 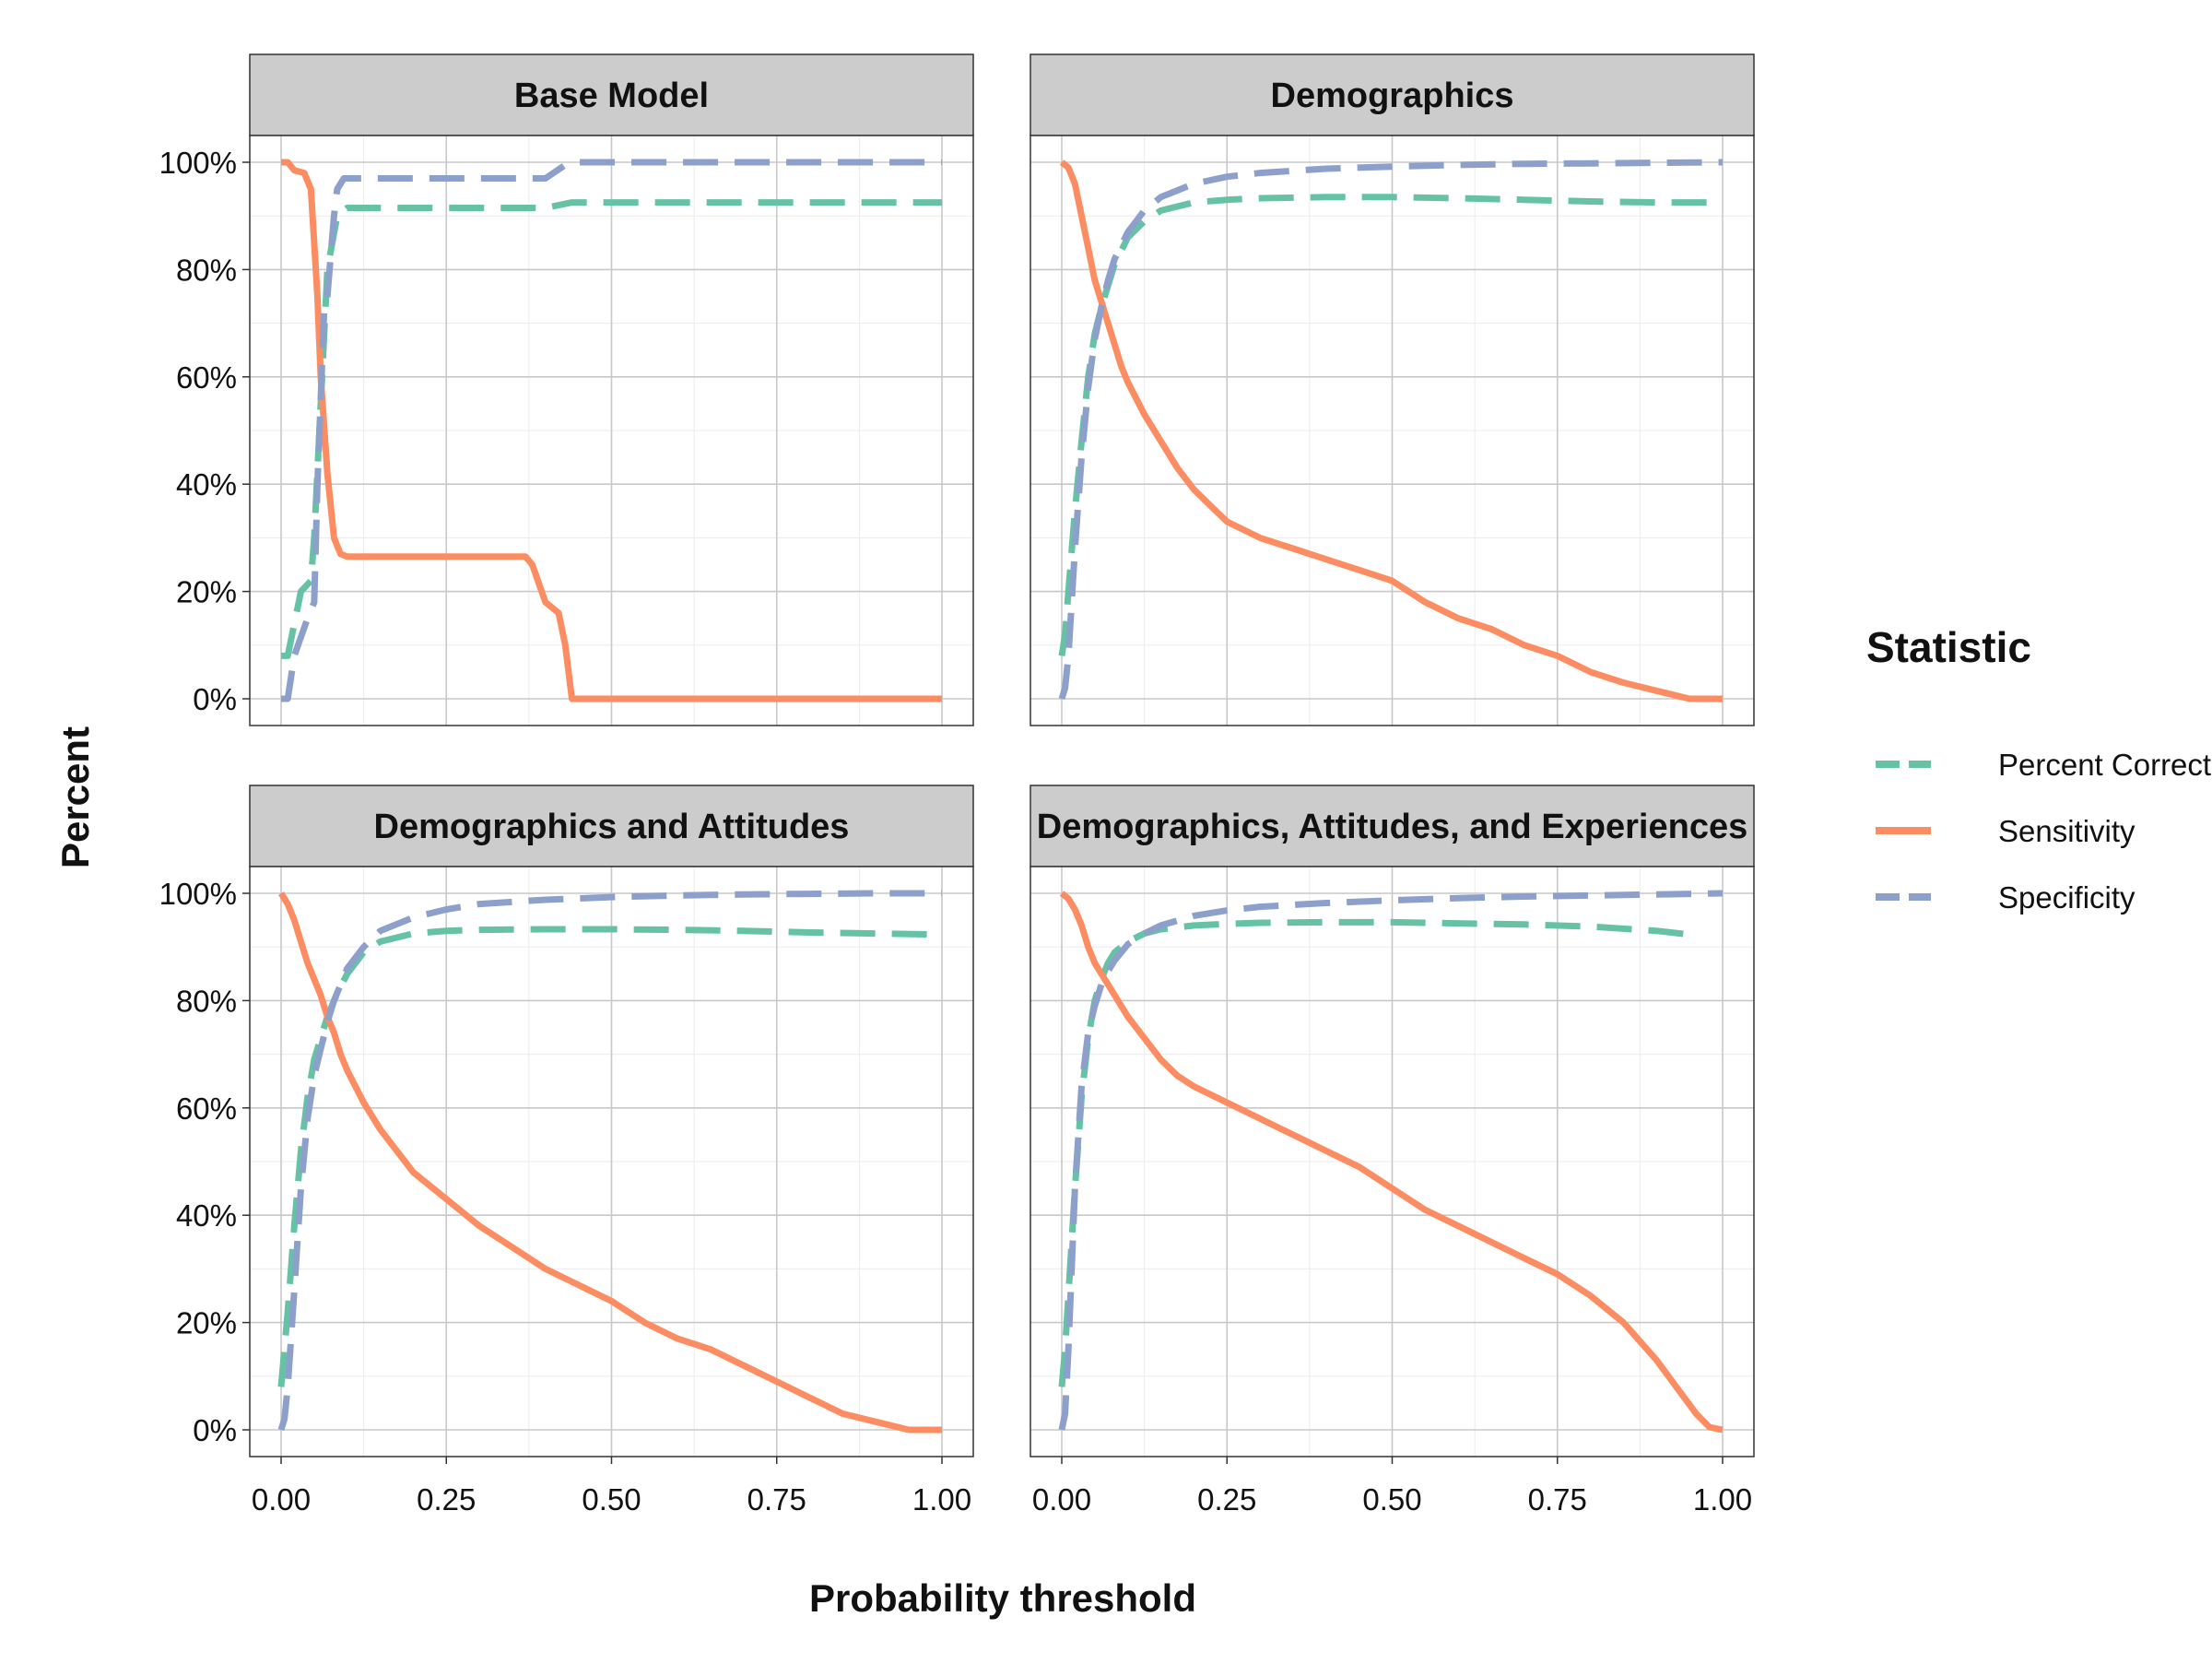 I want to click on panel-3-series-specificity, so click(x=609, y=1161).